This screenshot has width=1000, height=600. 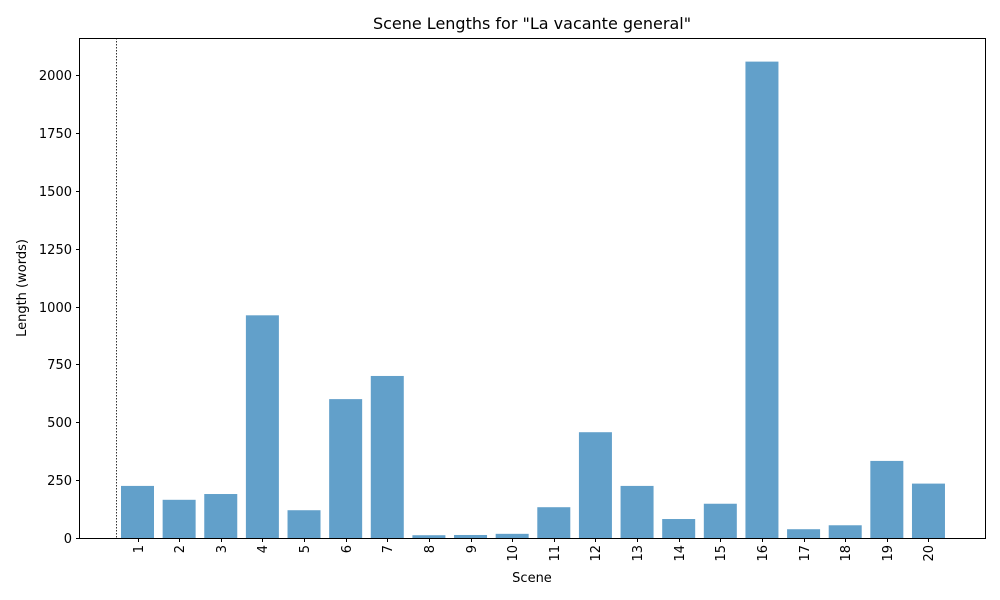 I want to click on x-axis-ticks: 1 2 3 4 5 6 7 8 9 10 11 12 13 14 15 16 17 18 19 20, so click(x=534, y=550).